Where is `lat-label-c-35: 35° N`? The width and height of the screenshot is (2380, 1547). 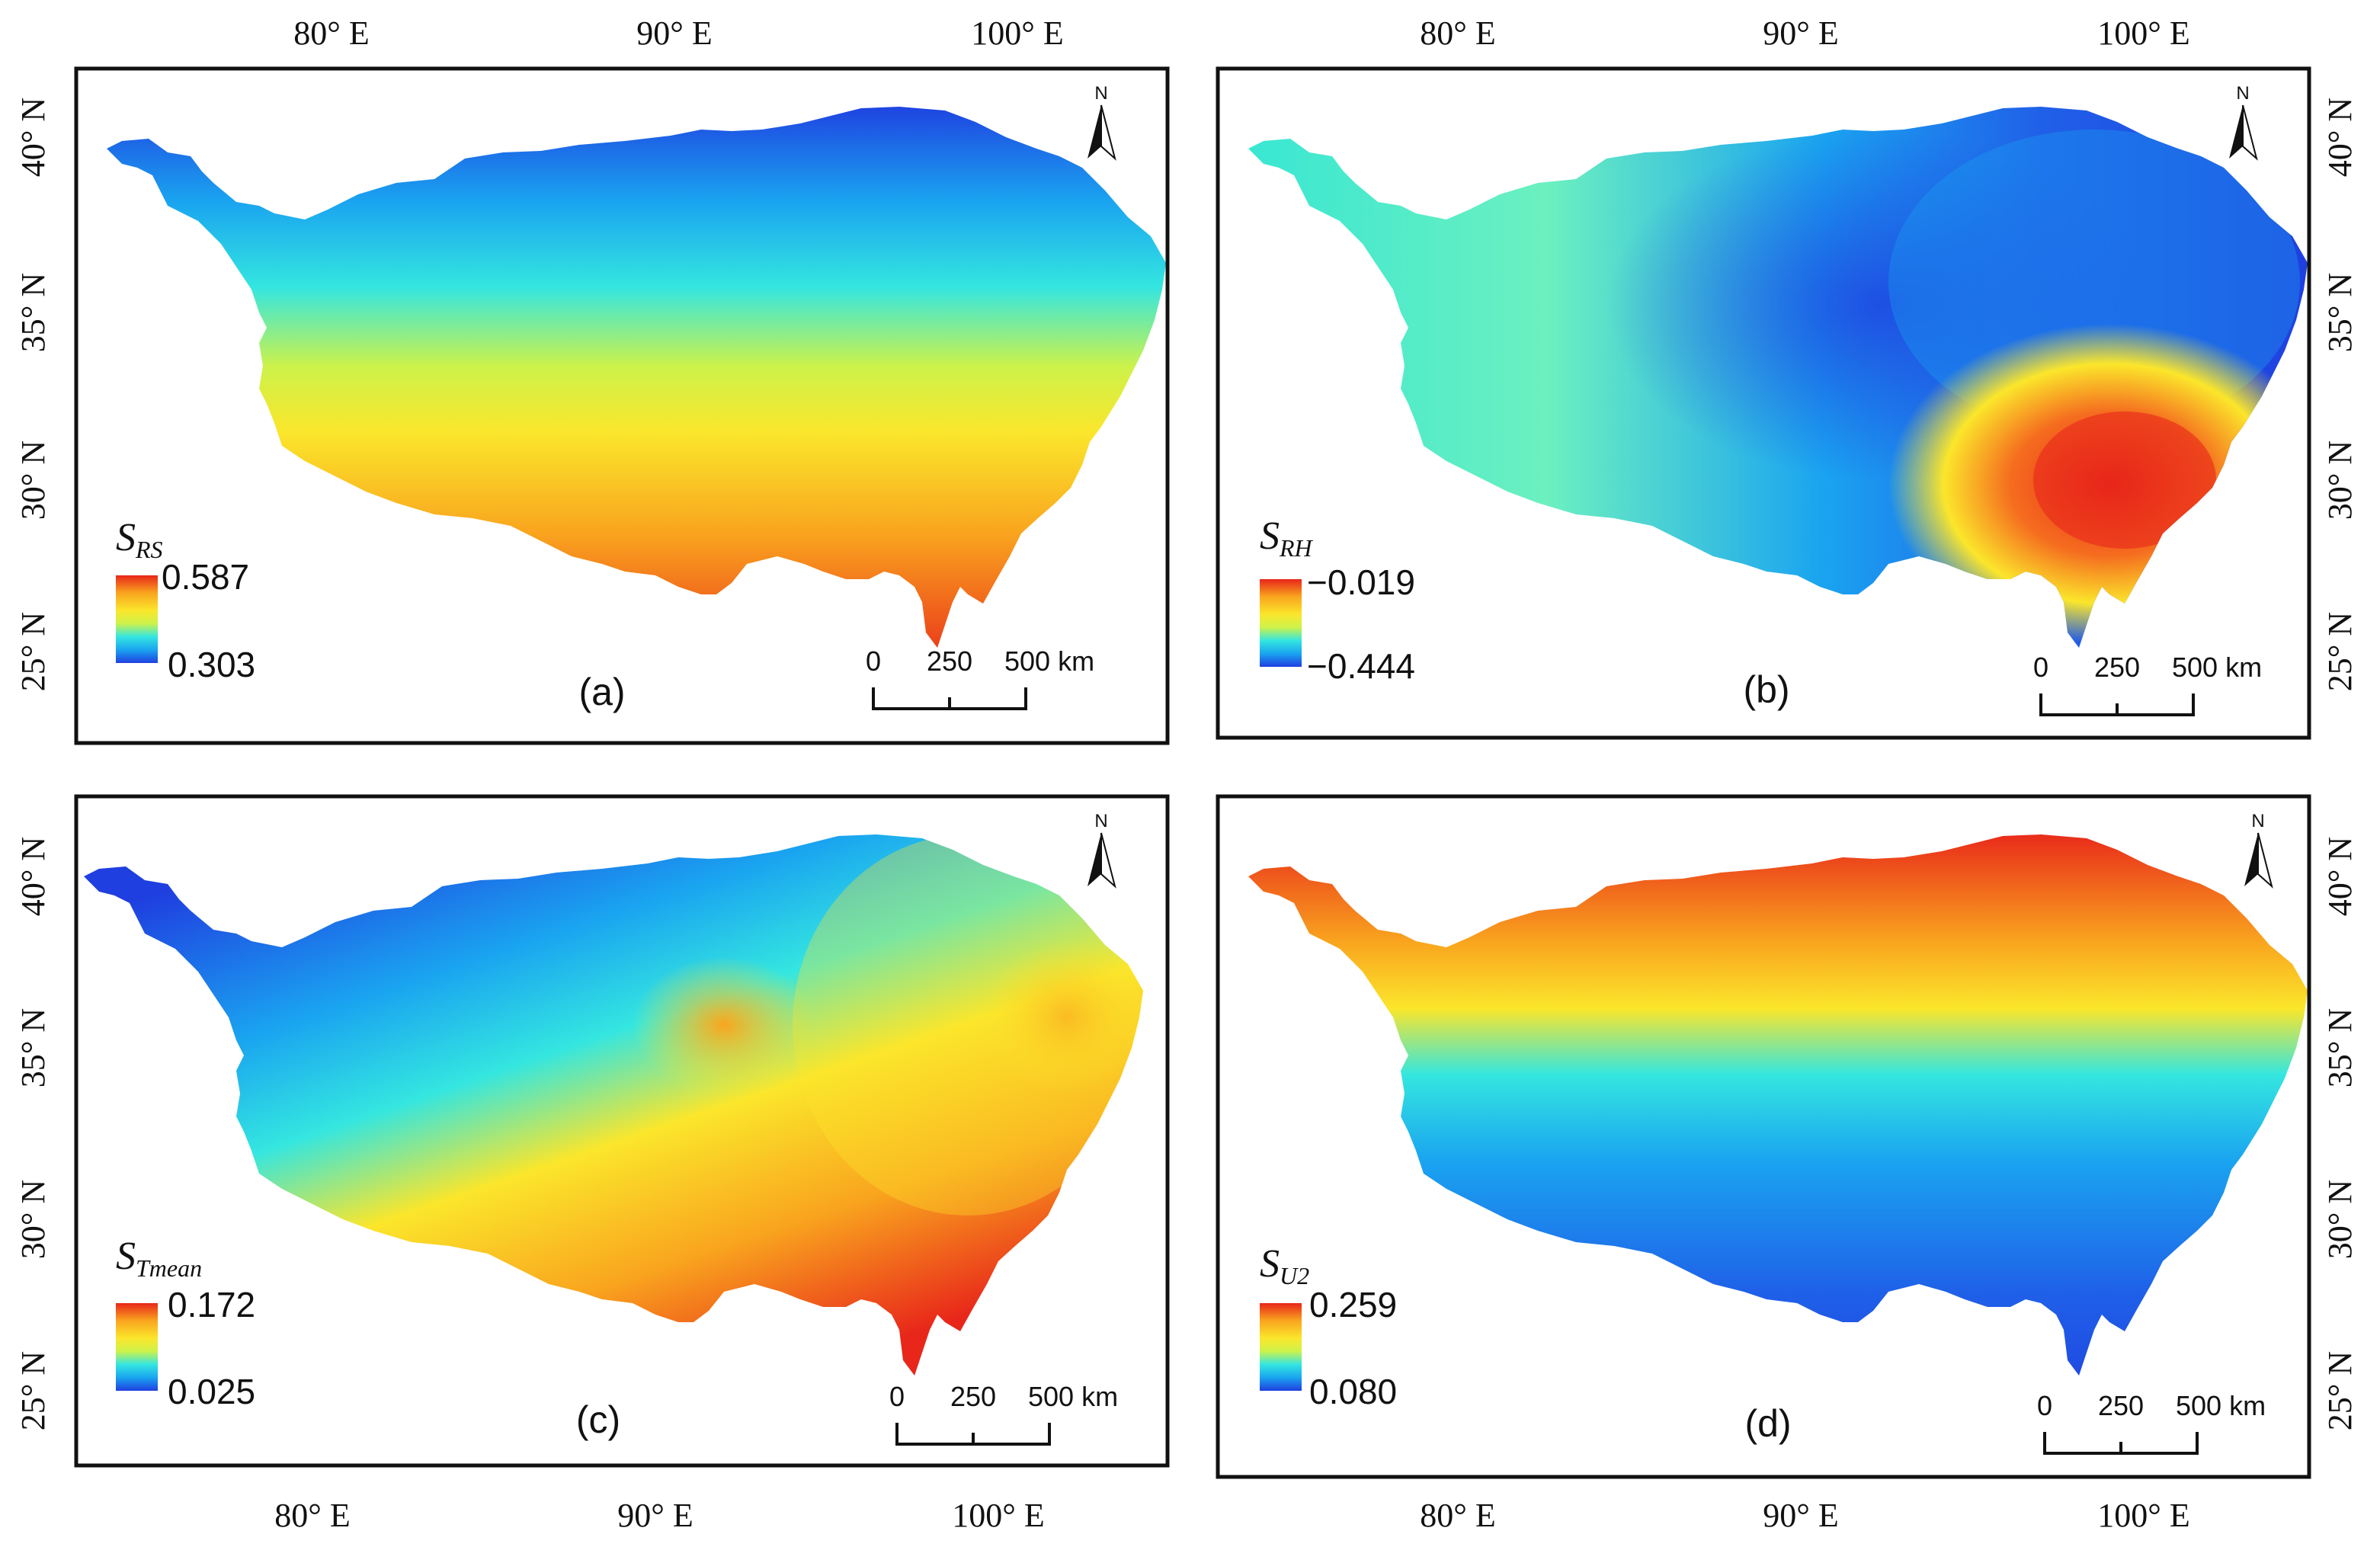
lat-label-c-35: 35° N is located at coordinates (33, 1047).